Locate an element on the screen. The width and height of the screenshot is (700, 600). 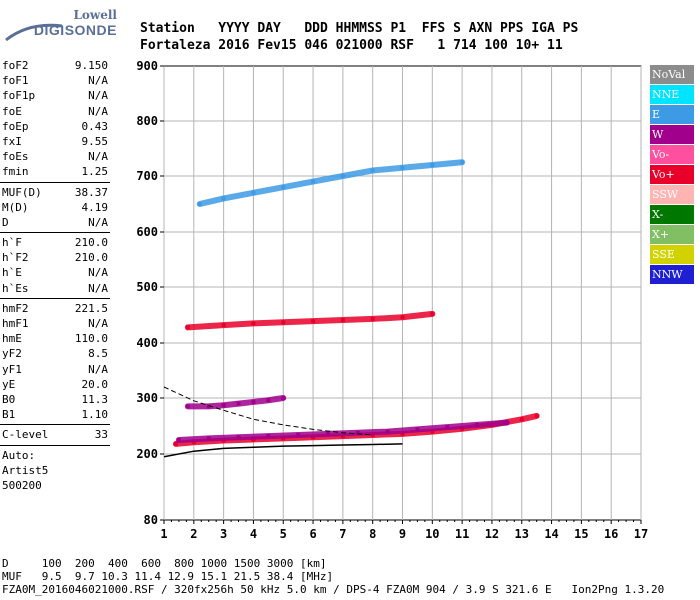
param-row: MUF(D) 38.37 is located at coordinates (56, 192).